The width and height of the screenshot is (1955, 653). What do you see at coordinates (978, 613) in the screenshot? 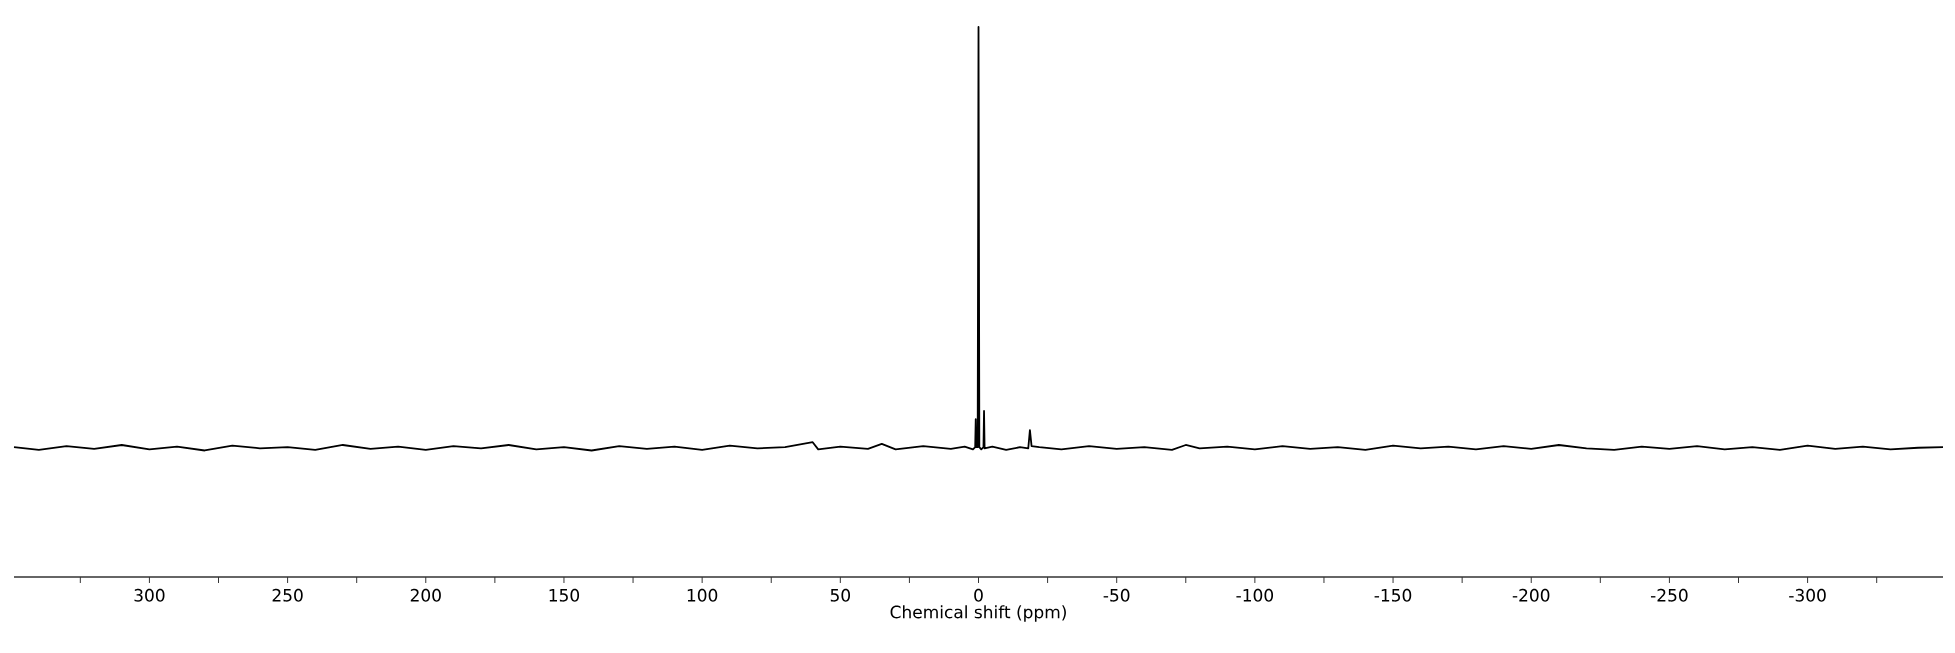
I see `x-axis-title: Chemical shift (ppm)` at bounding box center [978, 613].